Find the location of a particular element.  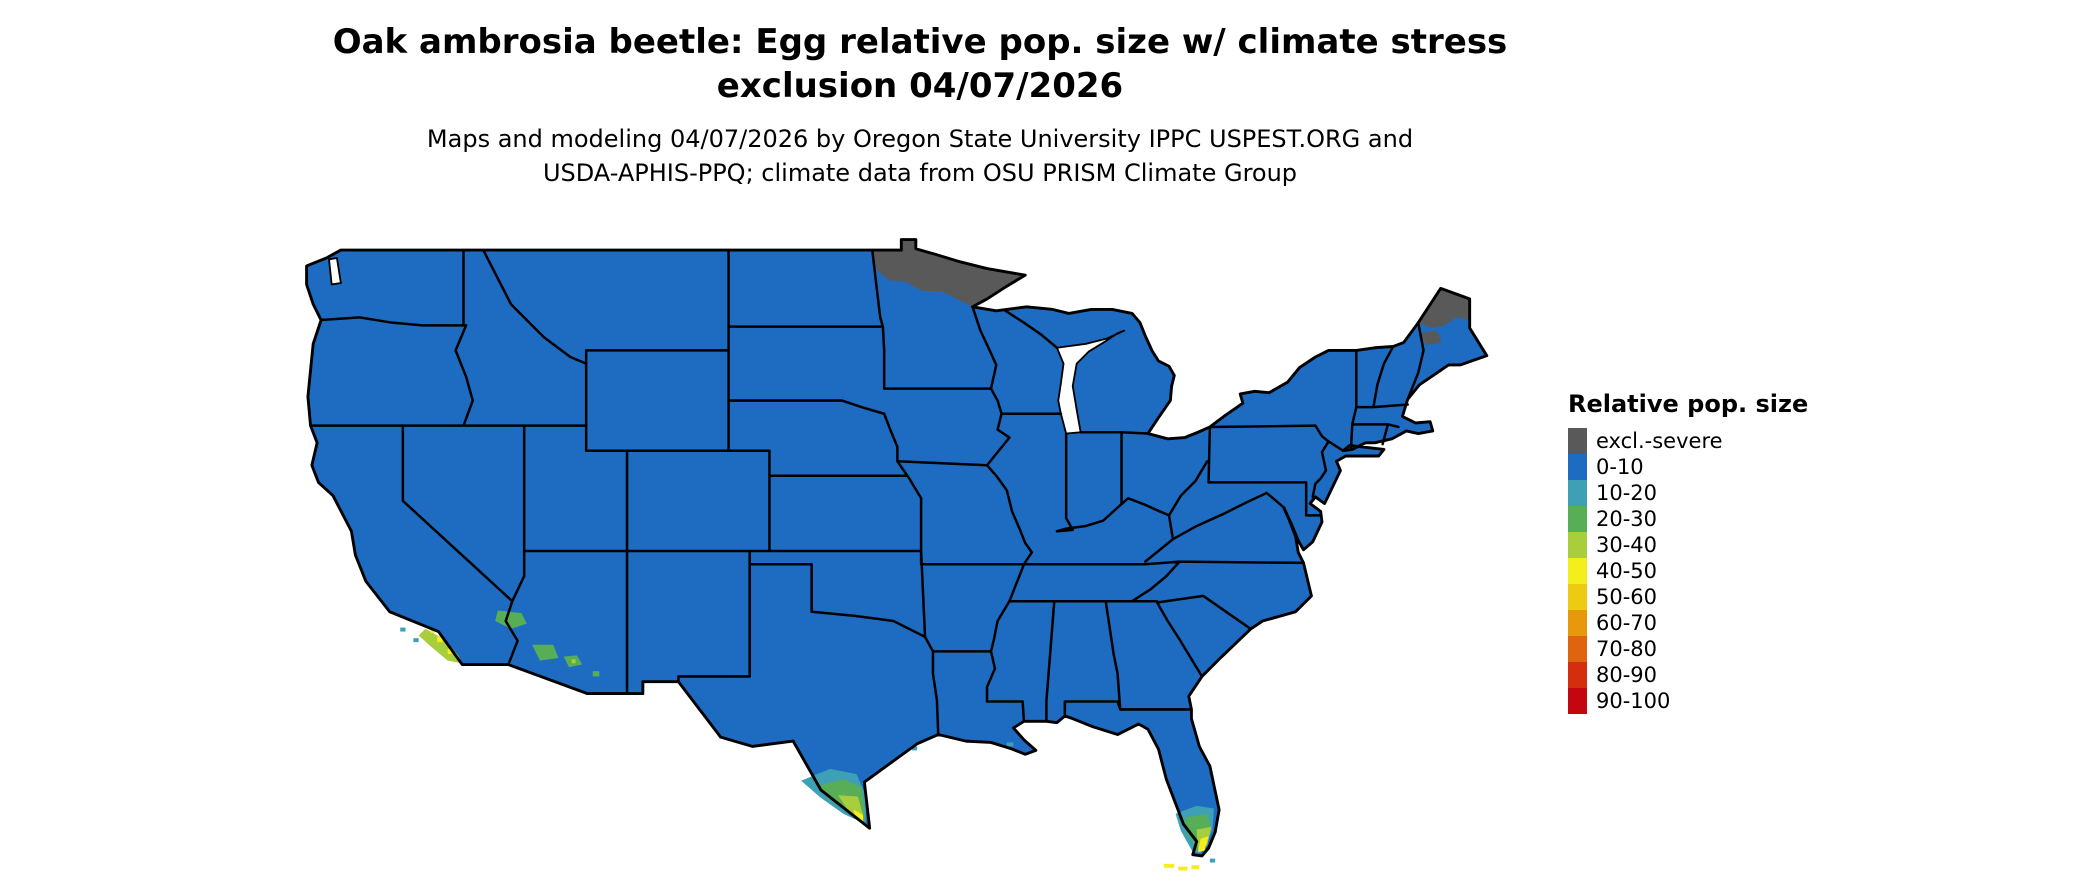

legend-label-30-40: 30-40 is located at coordinates (1627, 545).